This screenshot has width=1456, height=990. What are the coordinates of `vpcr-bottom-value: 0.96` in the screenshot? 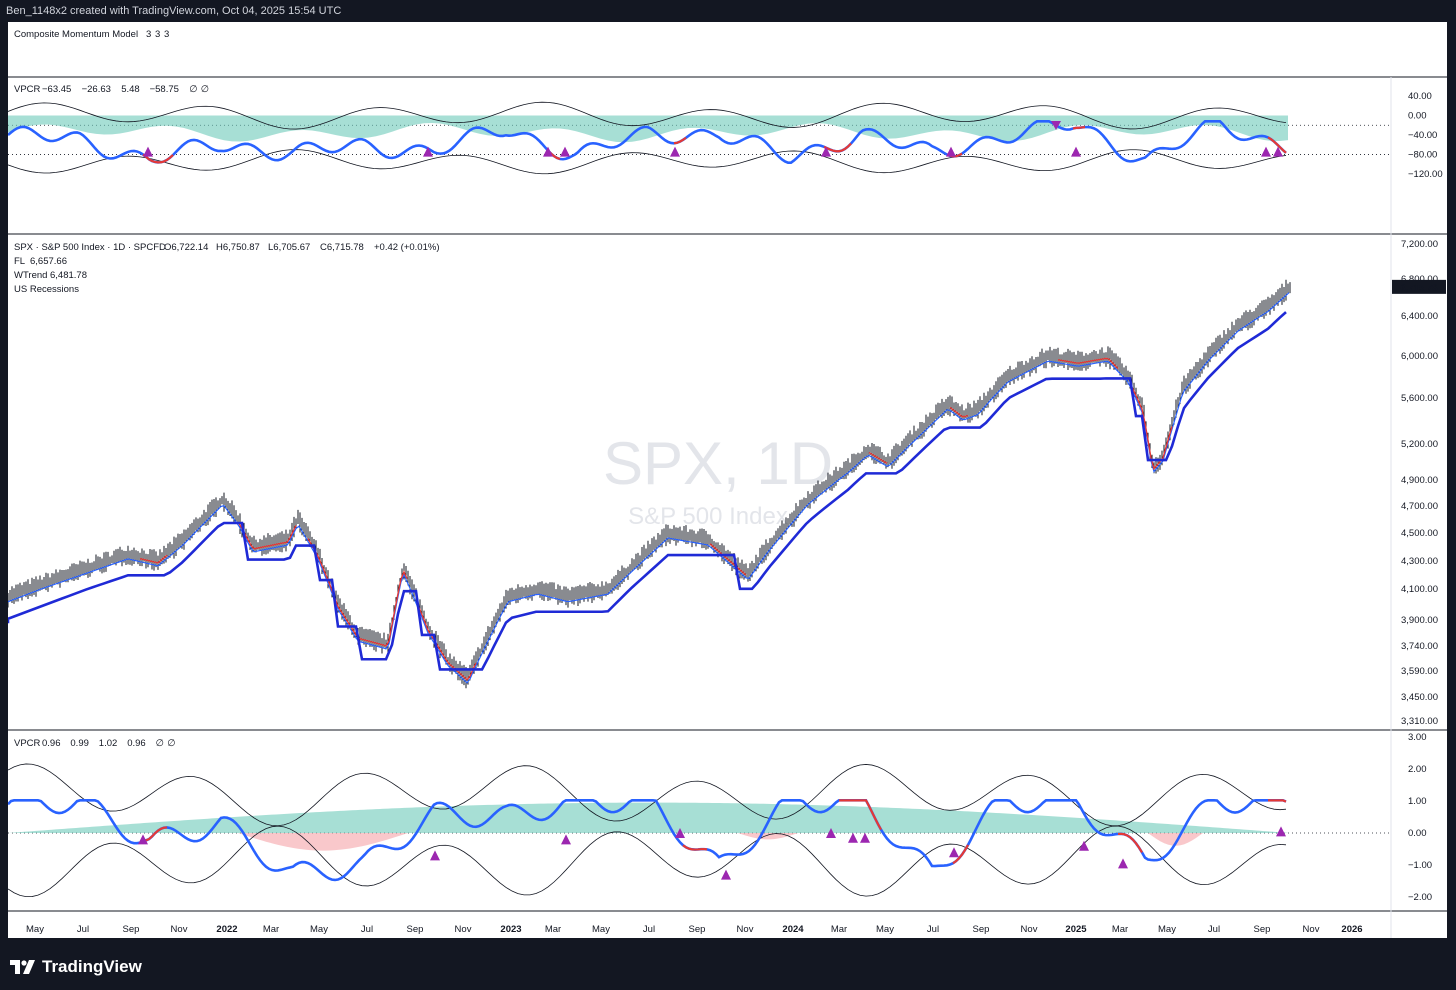 It's located at (51, 743).